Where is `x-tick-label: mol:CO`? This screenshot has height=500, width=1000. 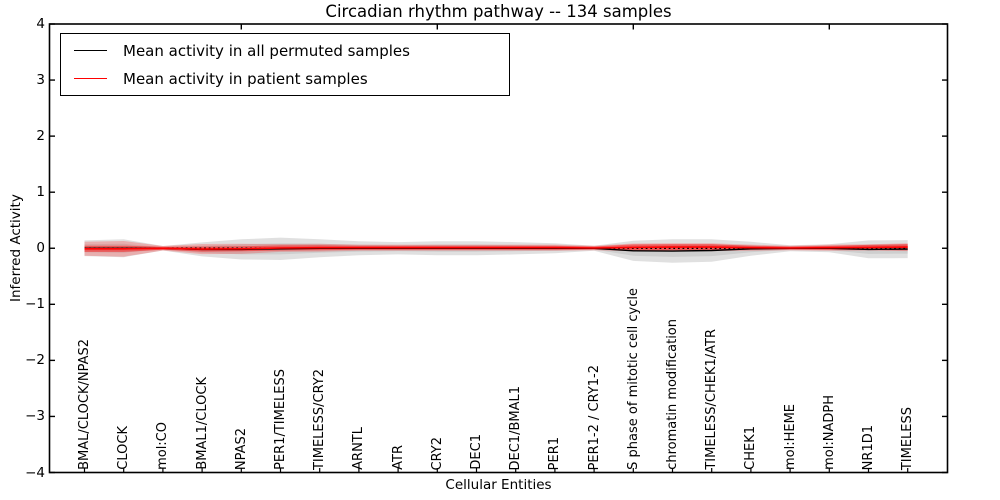
x-tick-label: mol:CO is located at coordinates (163, 446).